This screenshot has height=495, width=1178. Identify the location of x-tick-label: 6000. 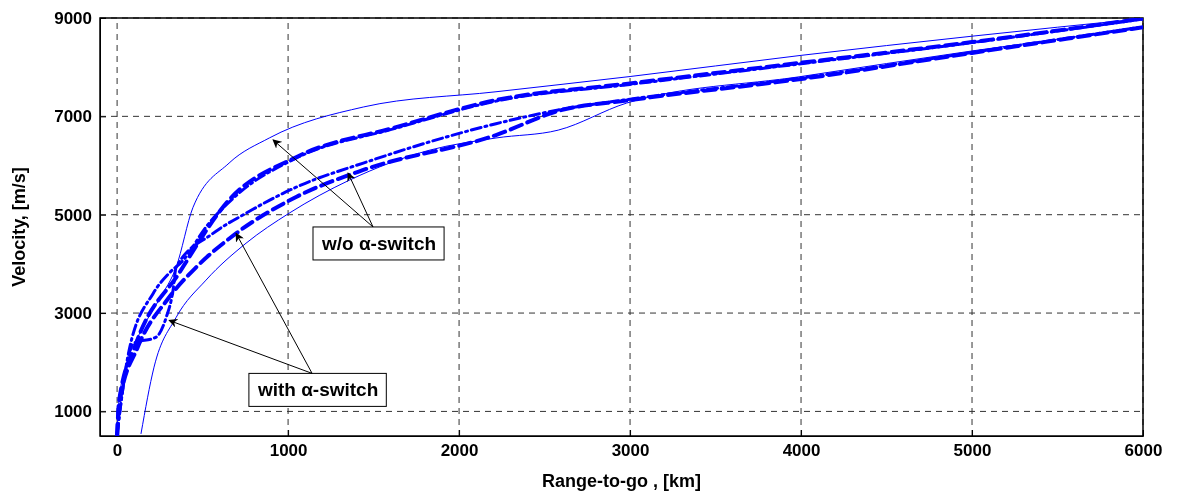
(1143, 451).